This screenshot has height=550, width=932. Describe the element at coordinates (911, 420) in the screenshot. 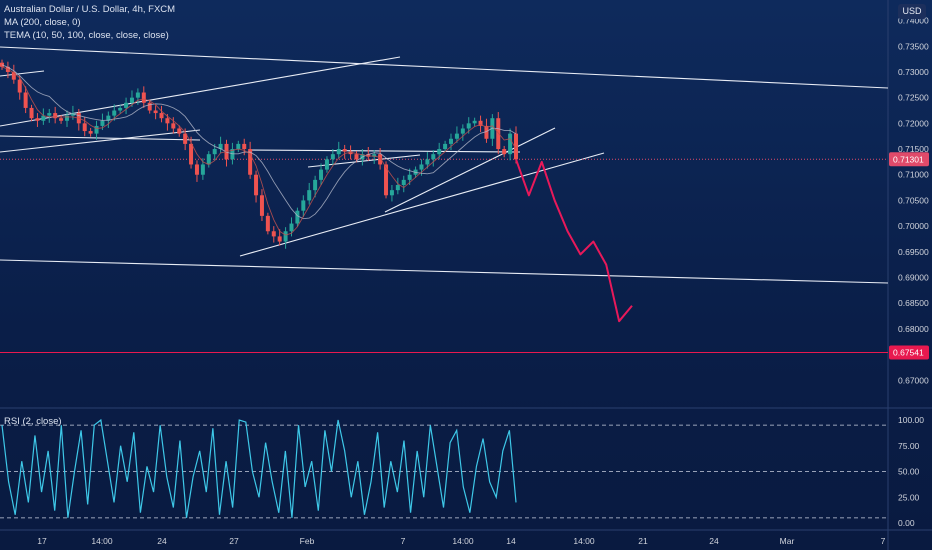

I see `rsi-tick-label: 100.00` at that location.